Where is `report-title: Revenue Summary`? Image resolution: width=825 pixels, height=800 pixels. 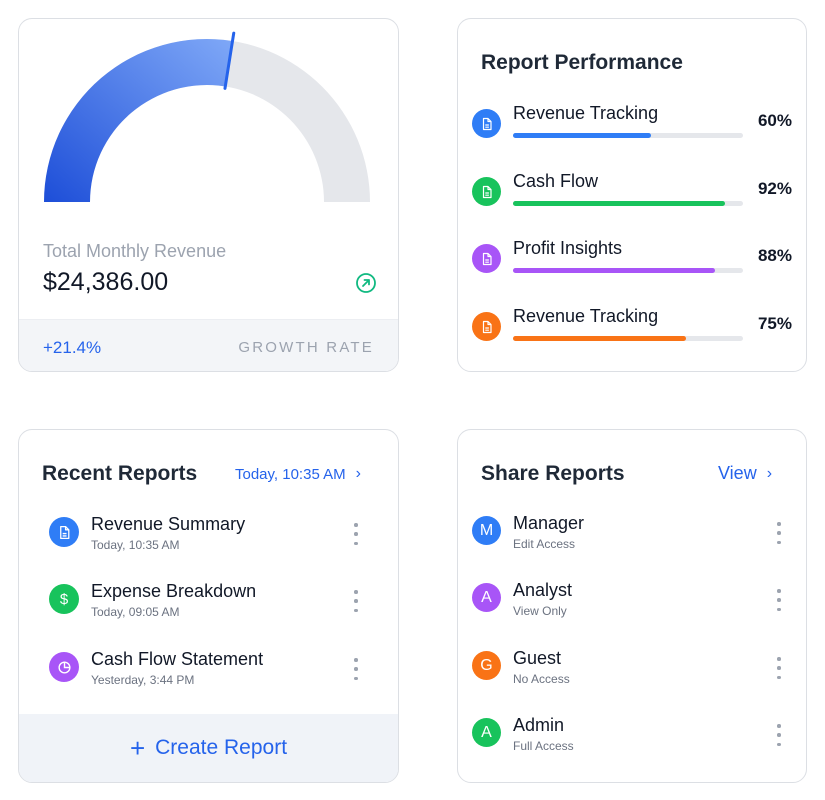 report-title: Revenue Summary is located at coordinates (168, 524).